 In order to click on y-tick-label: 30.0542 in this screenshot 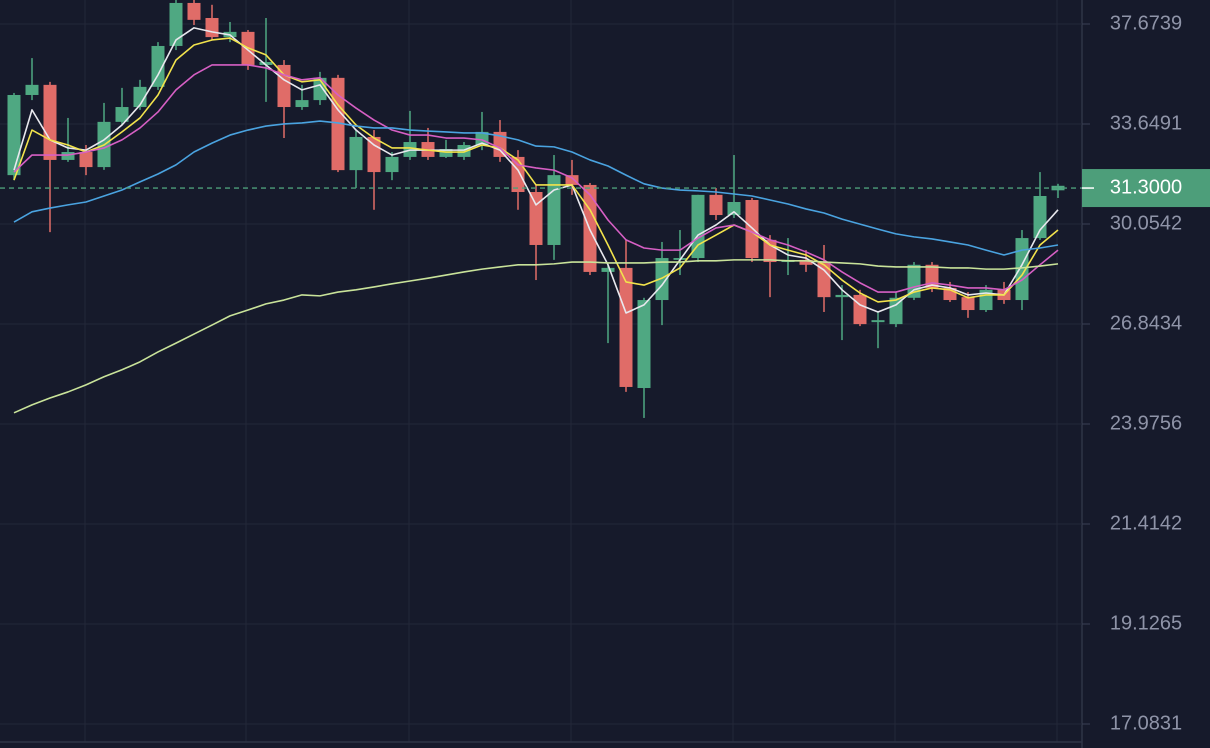, I will do `click(1146, 223)`.